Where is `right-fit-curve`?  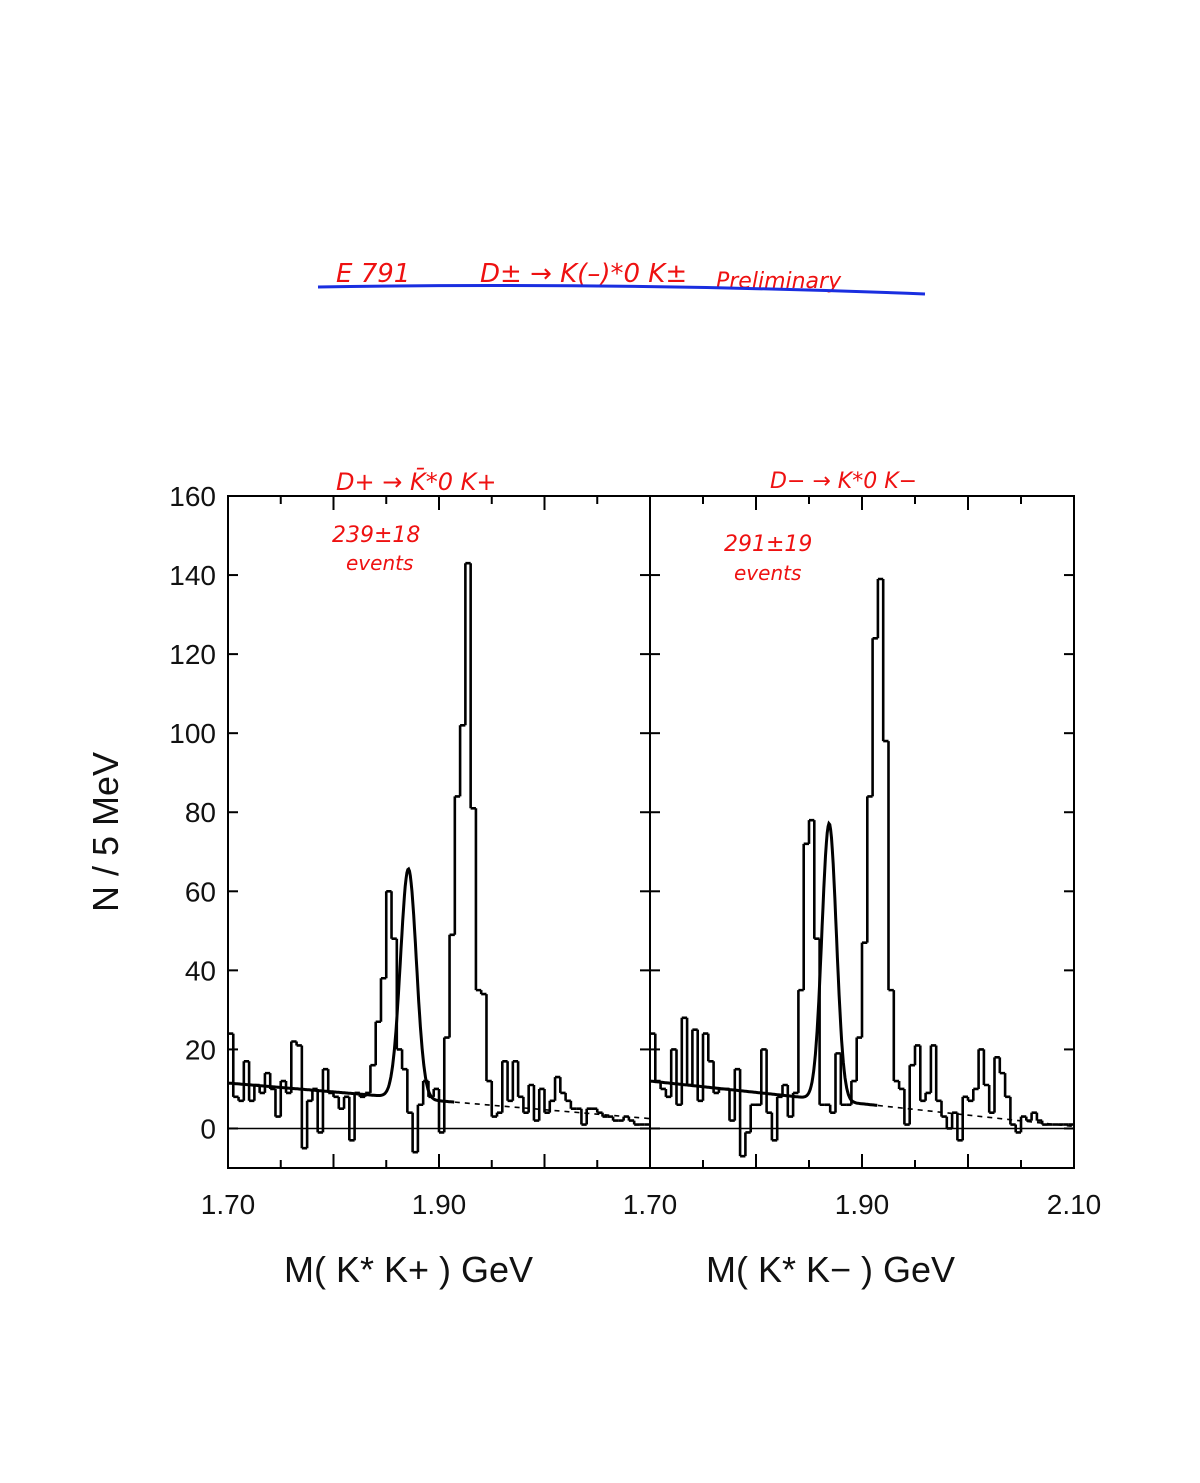 right-fit-curve is located at coordinates (763, 963).